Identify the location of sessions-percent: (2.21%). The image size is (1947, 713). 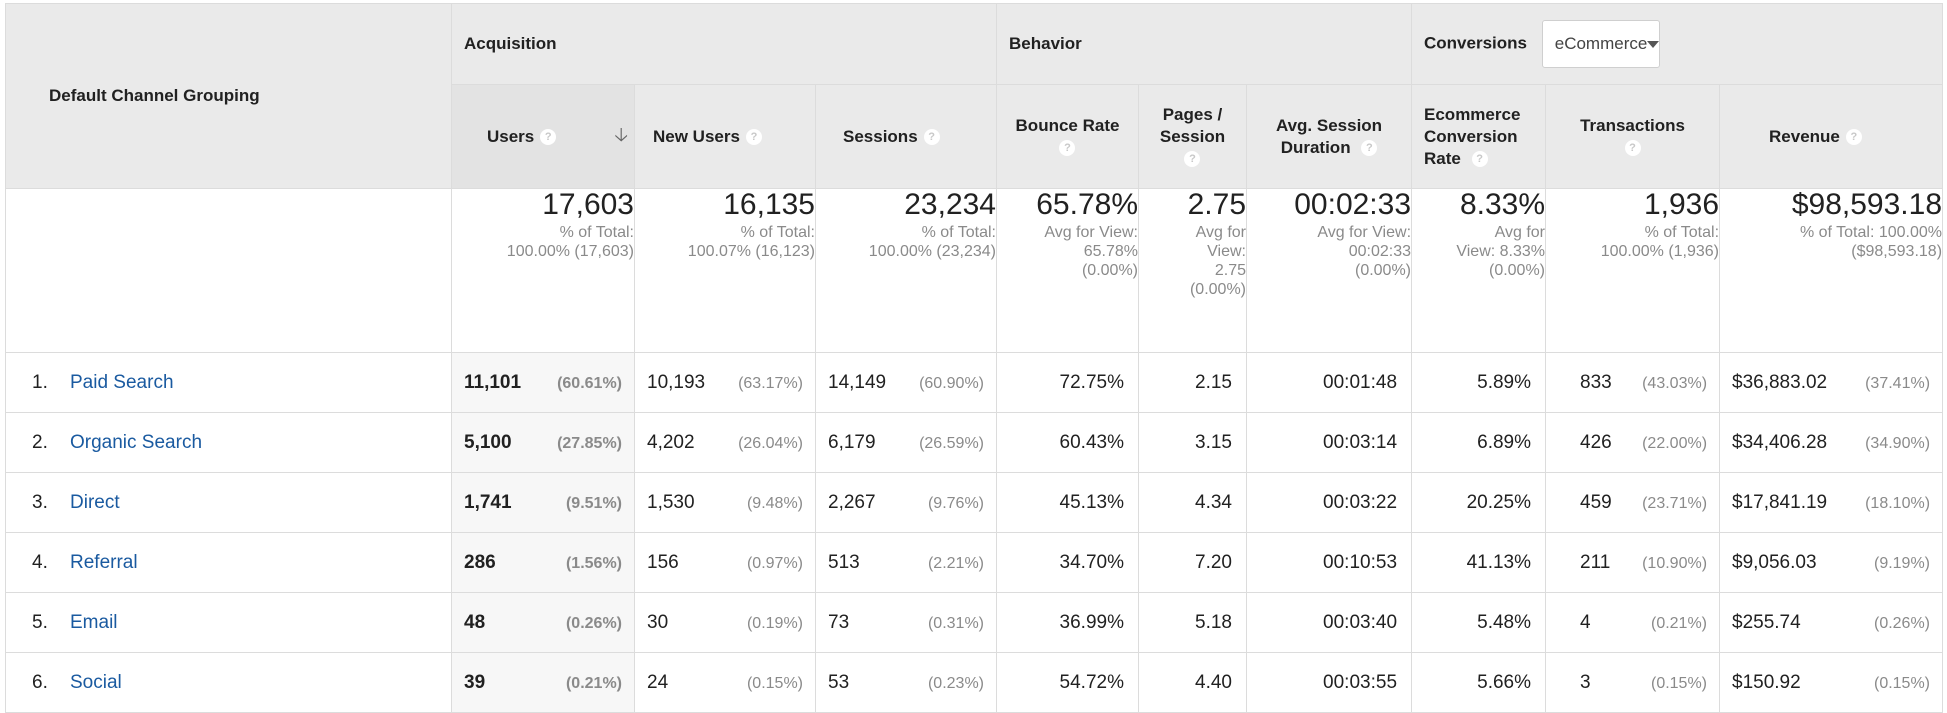
(955, 563).